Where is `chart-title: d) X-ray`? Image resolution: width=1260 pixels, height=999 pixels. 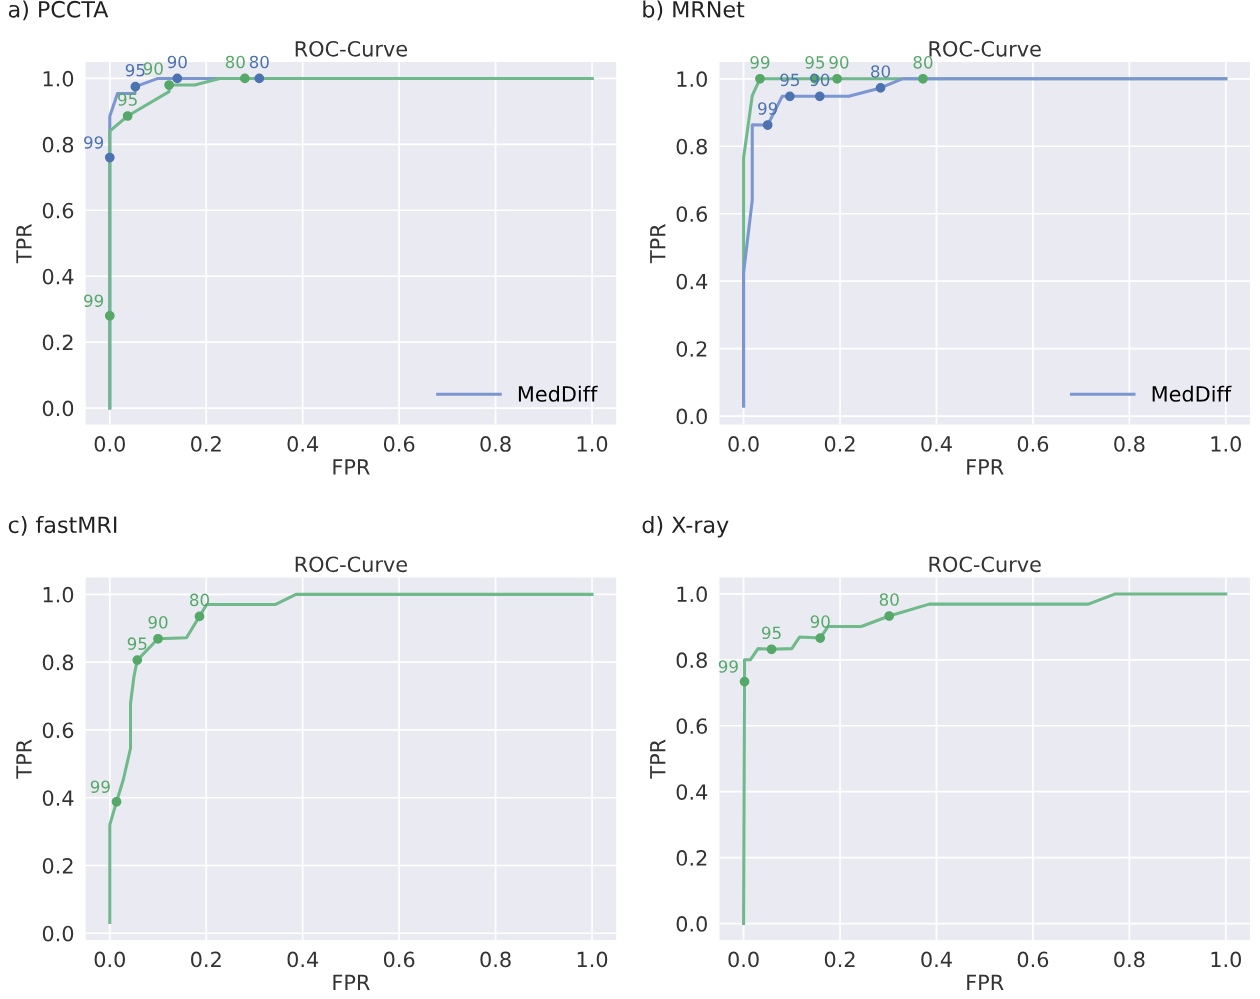
chart-title: d) X-ray is located at coordinates (685, 526).